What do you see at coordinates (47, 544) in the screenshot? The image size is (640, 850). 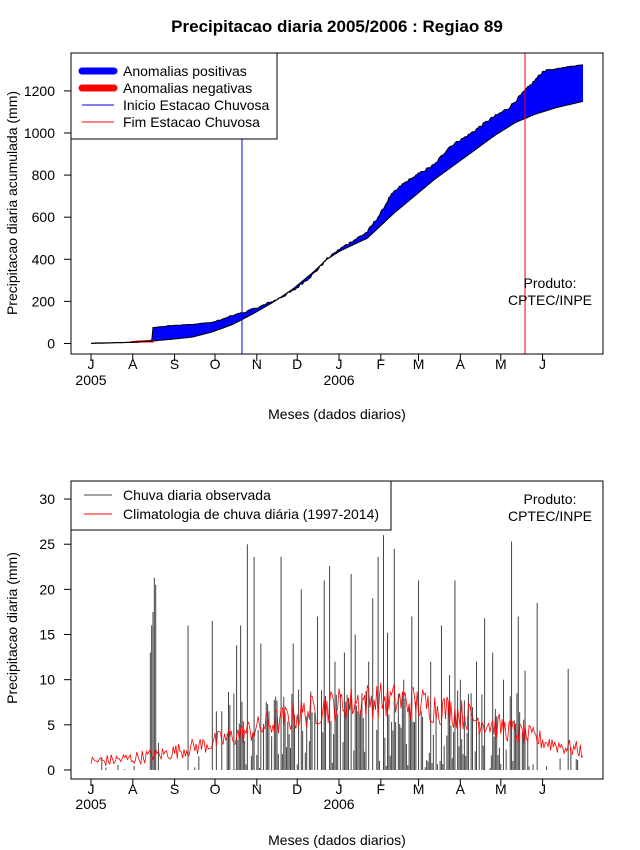 I see `bottom-y-tick-label: 25` at bounding box center [47, 544].